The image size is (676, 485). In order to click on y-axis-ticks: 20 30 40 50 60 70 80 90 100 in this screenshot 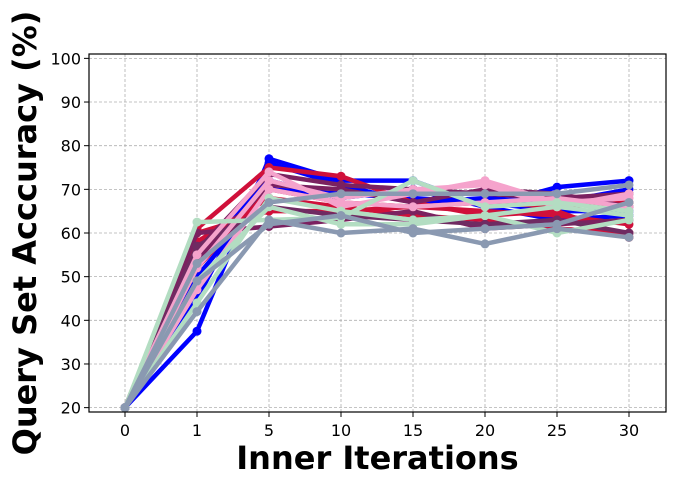, I will do `click(69, 233)`.